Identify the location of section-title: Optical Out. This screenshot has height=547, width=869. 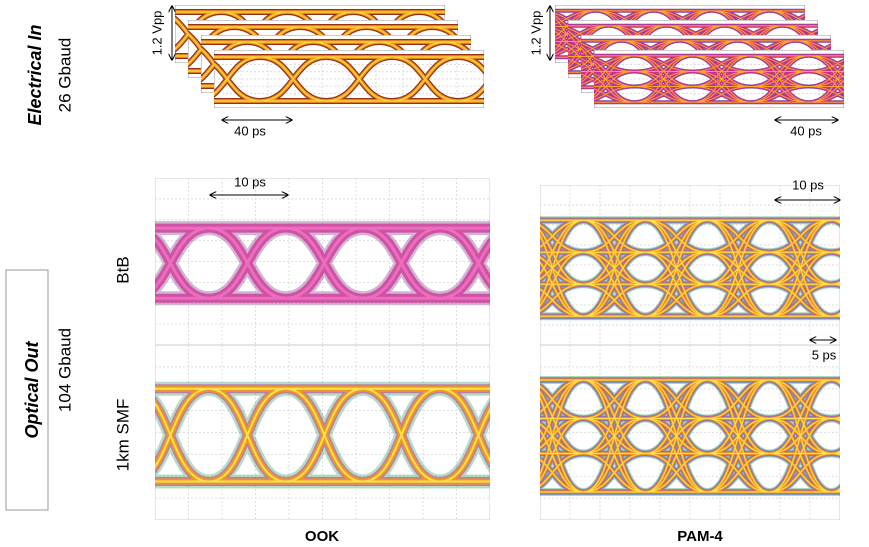
(32, 389).